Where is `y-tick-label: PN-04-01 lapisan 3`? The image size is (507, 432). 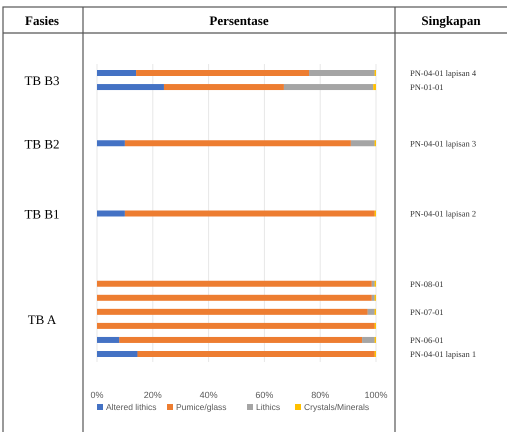
y-tick-label: PN-04-01 lapisan 3 is located at coordinates (443, 143).